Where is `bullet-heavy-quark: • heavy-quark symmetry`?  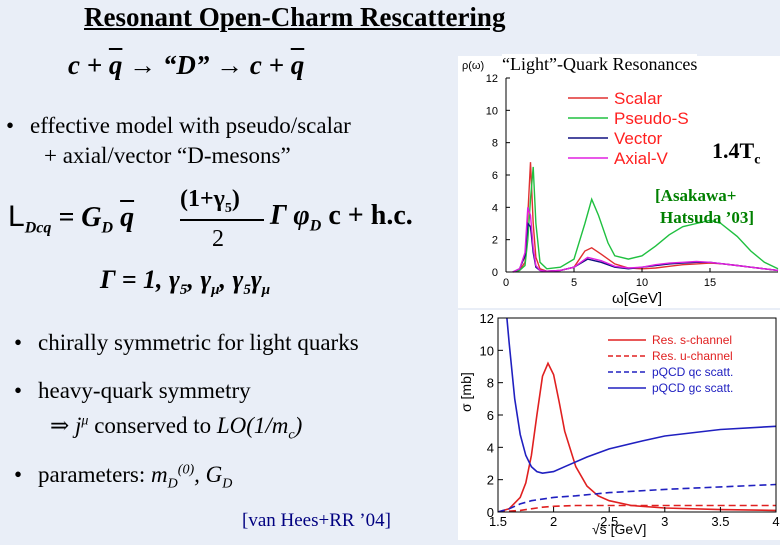
bullet-heavy-quark: • heavy-quark symmetry is located at coordinates (132, 391).